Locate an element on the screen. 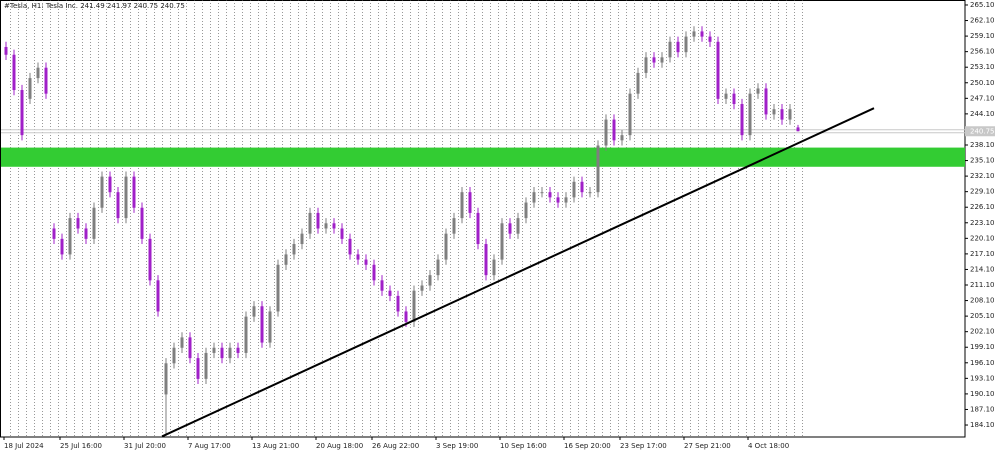  x-tick-label: 25 Jul 16:00 is located at coordinates (81, 446).